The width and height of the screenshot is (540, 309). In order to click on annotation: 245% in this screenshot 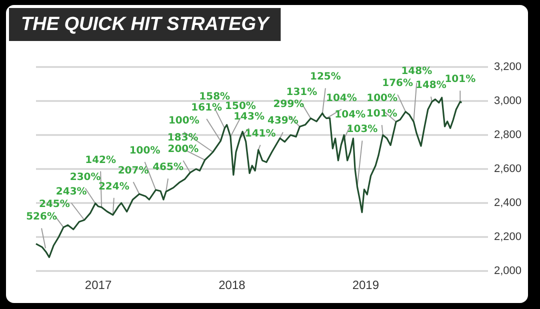, I will do `click(54, 204)`.